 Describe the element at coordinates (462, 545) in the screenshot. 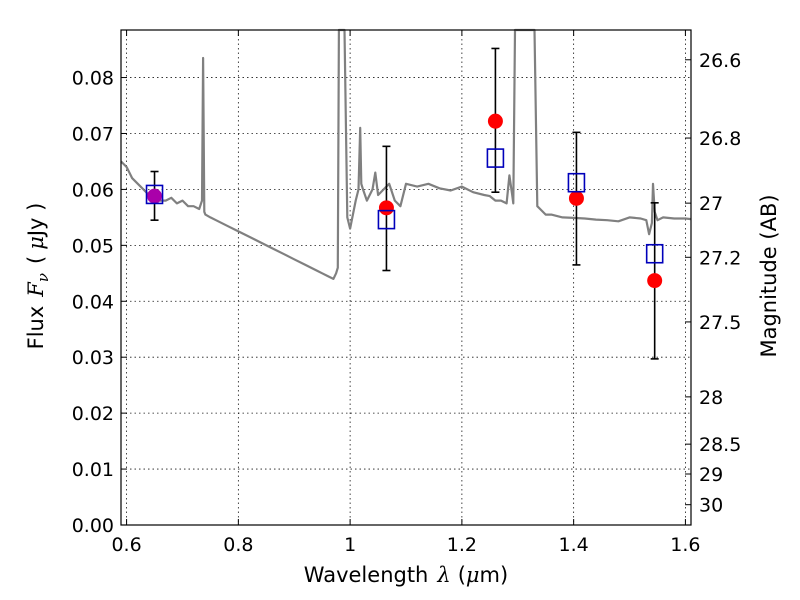

I see `x-tick-label-3: 1.2` at that location.